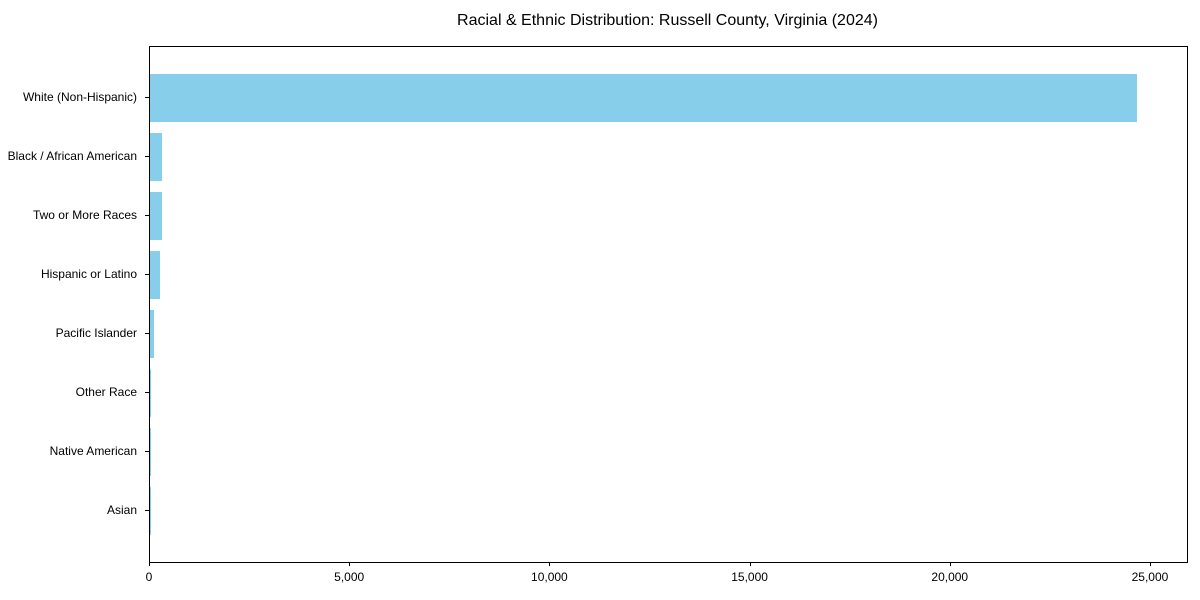 The width and height of the screenshot is (1200, 600). Describe the element at coordinates (549, 577) in the screenshot. I see `x-tick-label: 10,000` at that location.